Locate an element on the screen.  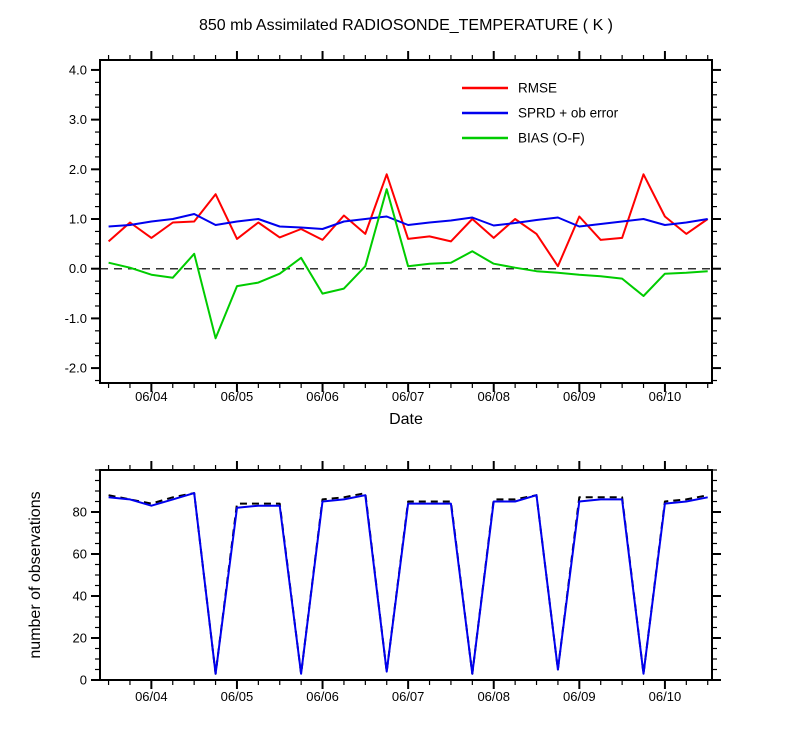
y-tick-label: 20 is located at coordinates (80, 638).